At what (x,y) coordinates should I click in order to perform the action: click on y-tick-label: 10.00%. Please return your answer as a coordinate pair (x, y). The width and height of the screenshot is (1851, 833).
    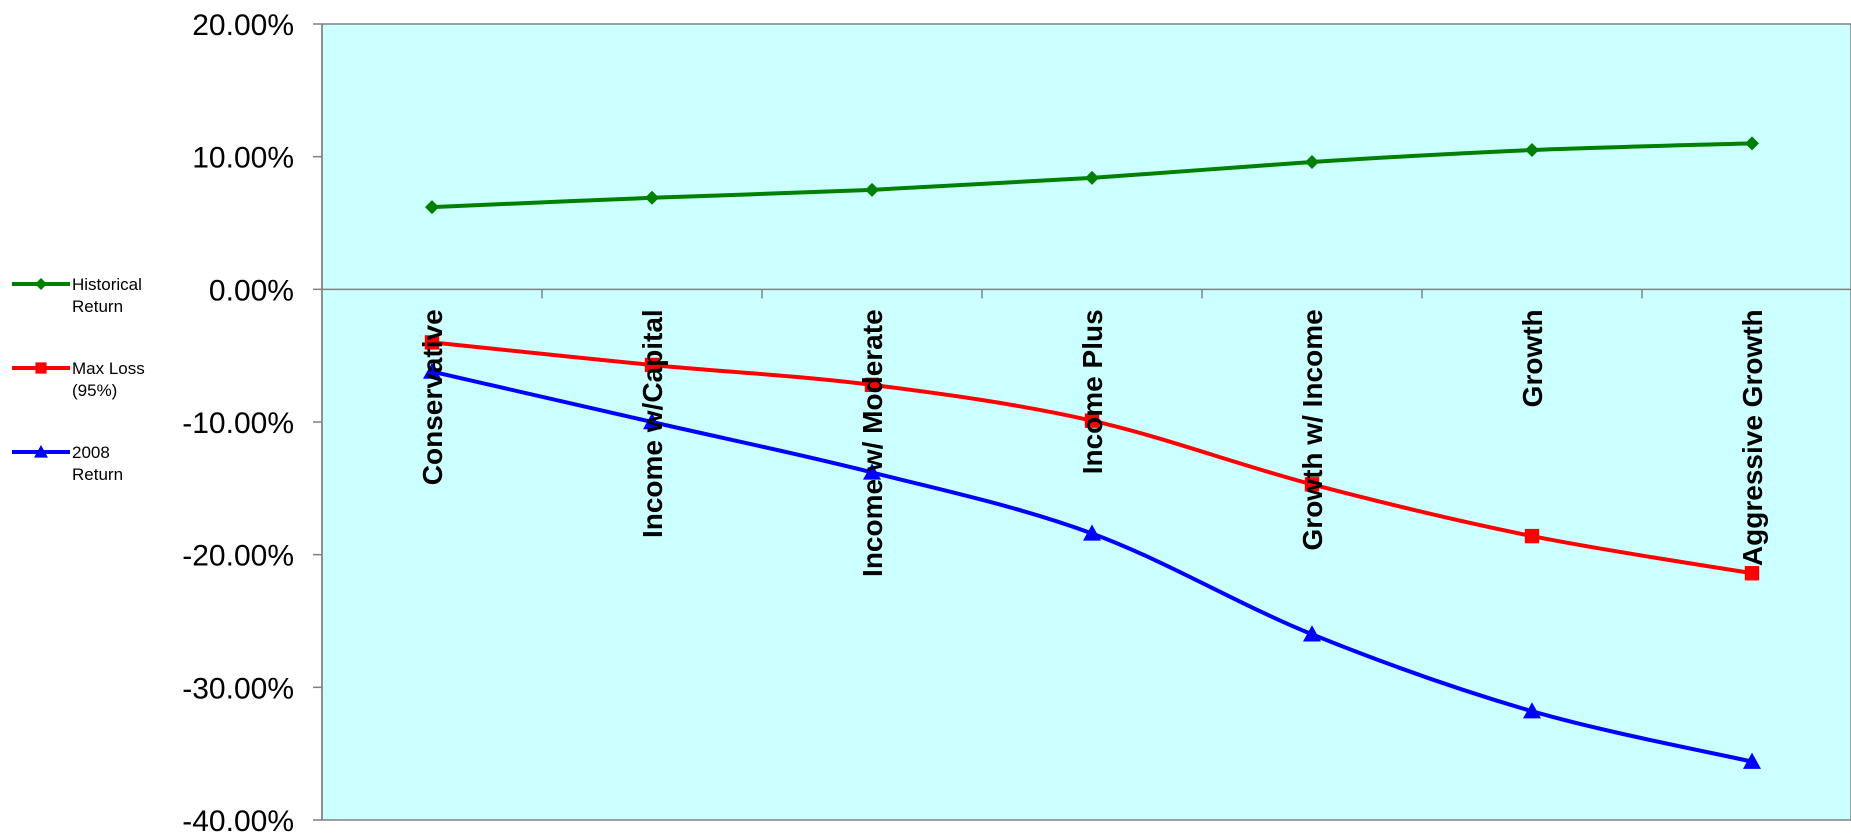
    Looking at the image, I should click on (243, 158).